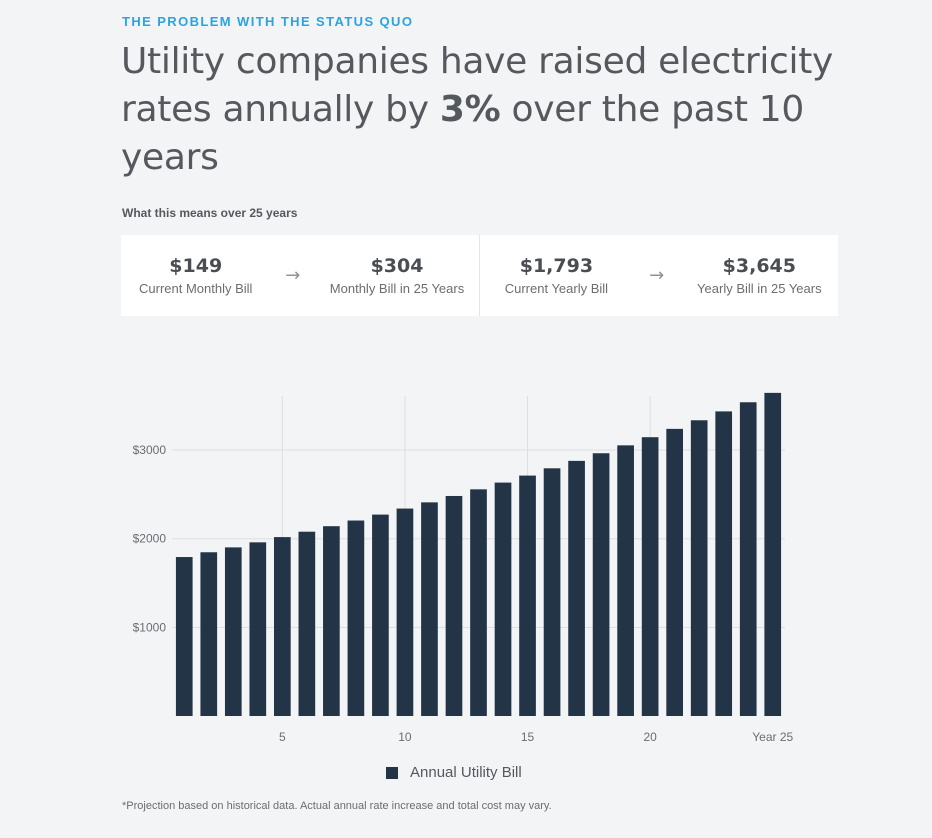 The height and width of the screenshot is (838, 932). I want to click on x-tick-label: Year 25, so click(772, 737).